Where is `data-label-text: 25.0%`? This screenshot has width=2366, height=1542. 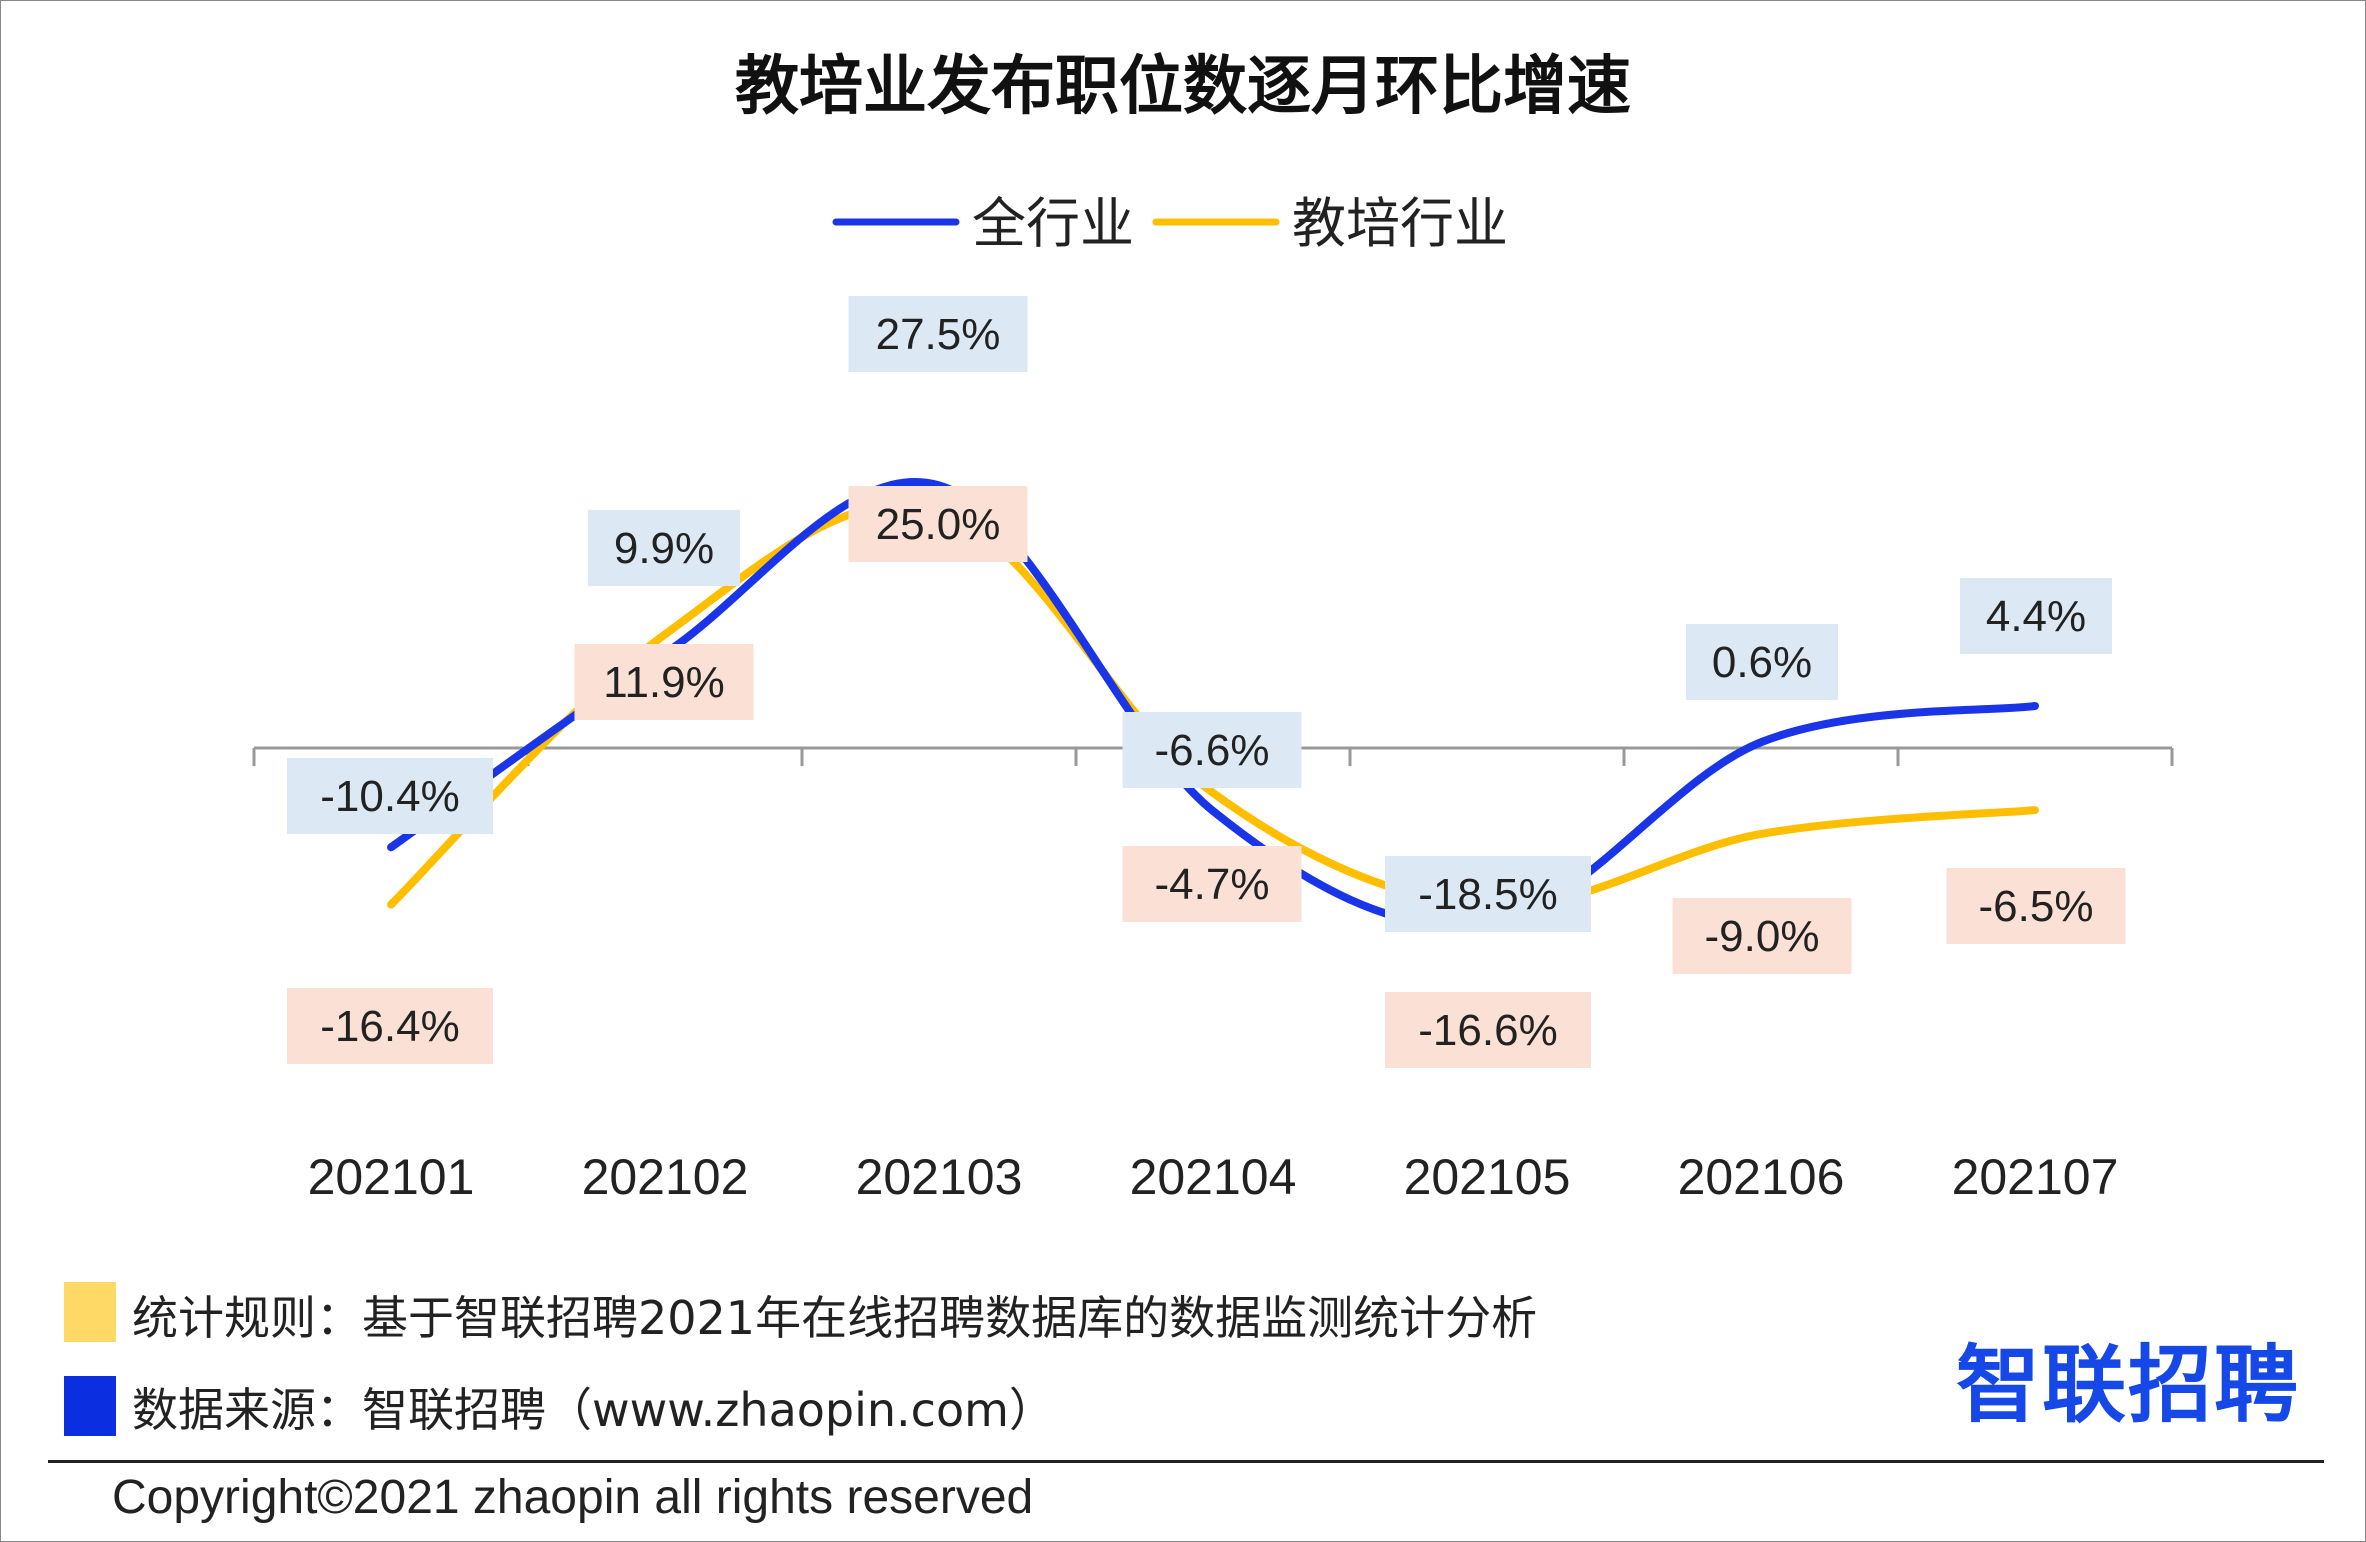
data-label-text: 25.0% is located at coordinates (938, 524).